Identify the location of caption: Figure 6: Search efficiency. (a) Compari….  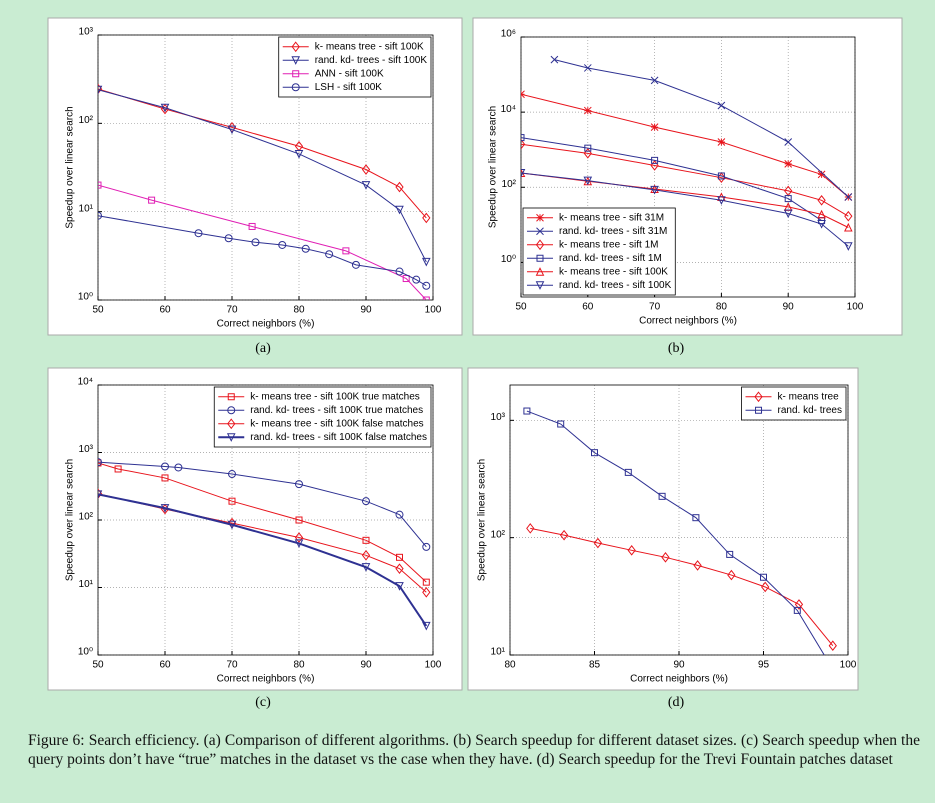
(474, 750).